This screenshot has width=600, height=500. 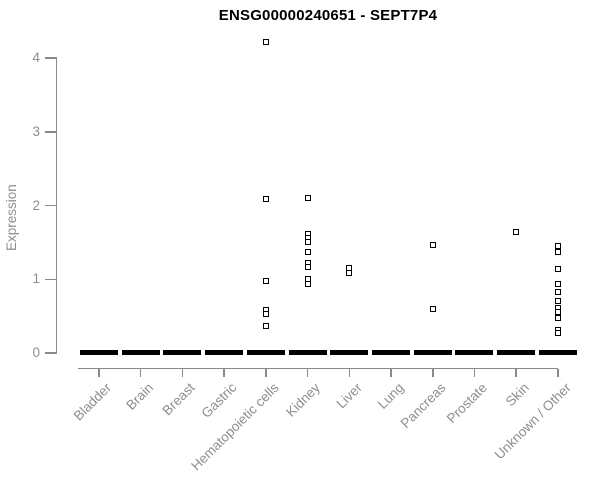 What do you see at coordinates (328, 15) in the screenshot?
I see `chart-title: ENSG00000240651 - SEPT7P4` at bounding box center [328, 15].